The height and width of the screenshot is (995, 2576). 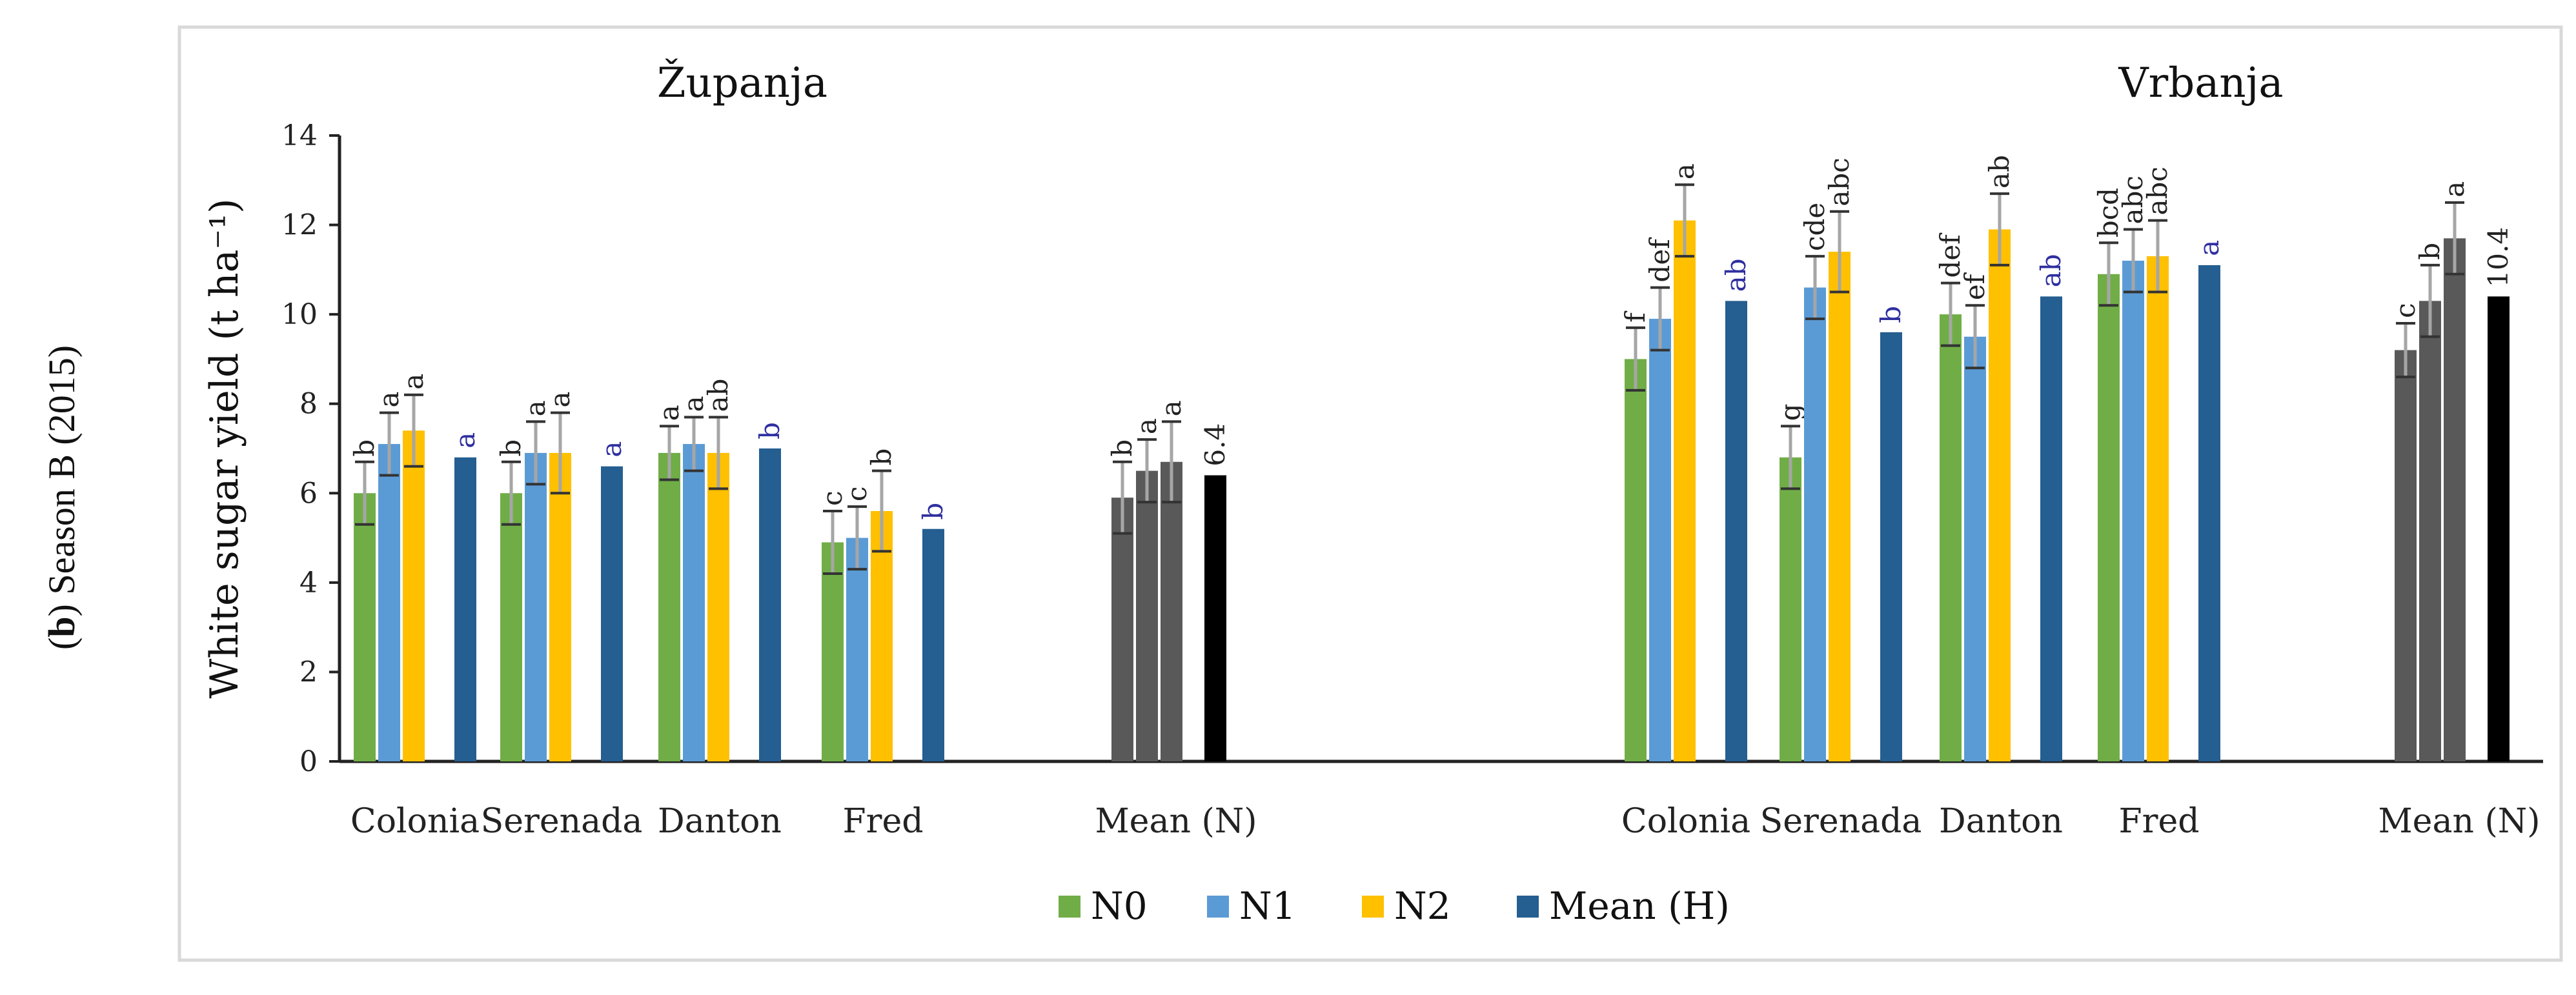 What do you see at coordinates (308, 493) in the screenshot?
I see `y-tick-label: 6` at bounding box center [308, 493].